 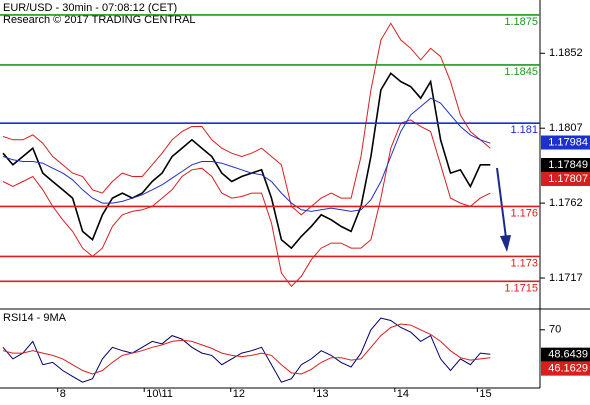 I want to click on x-tick-label: 15, so click(x=485, y=394).